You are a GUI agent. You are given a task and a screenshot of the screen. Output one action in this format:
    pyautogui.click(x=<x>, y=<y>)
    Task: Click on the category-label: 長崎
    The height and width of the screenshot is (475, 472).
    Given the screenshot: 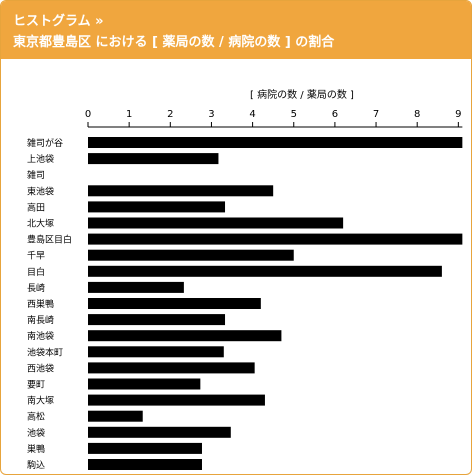 What is the action you would take?
    pyautogui.click(x=36, y=288)
    